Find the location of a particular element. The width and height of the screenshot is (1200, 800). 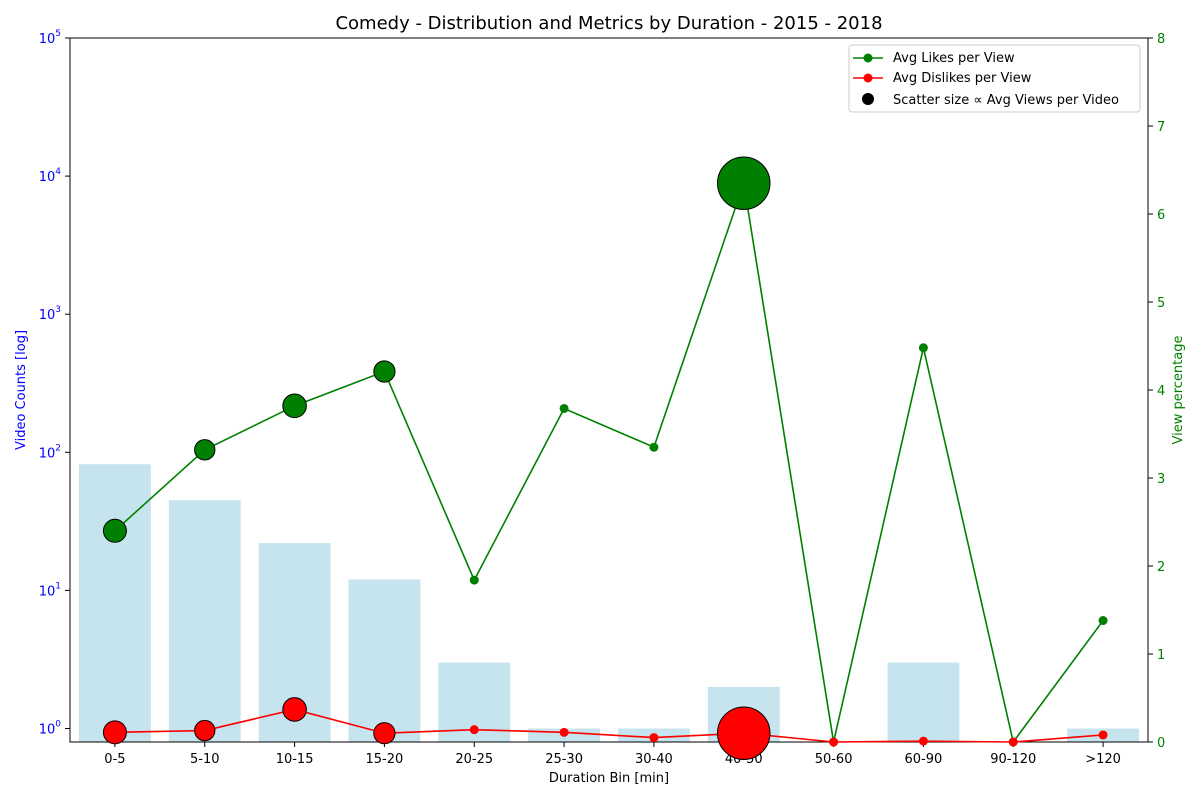

x-tick-label-0: 0-5 is located at coordinates (114, 759).